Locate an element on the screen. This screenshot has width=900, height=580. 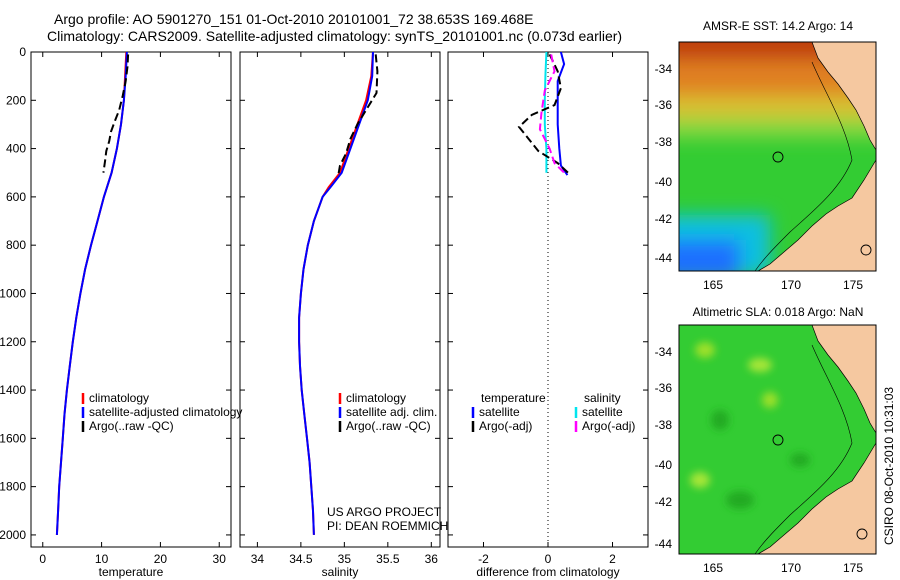
salinity-x-tick-label: 35 is located at coordinates (345, 559).